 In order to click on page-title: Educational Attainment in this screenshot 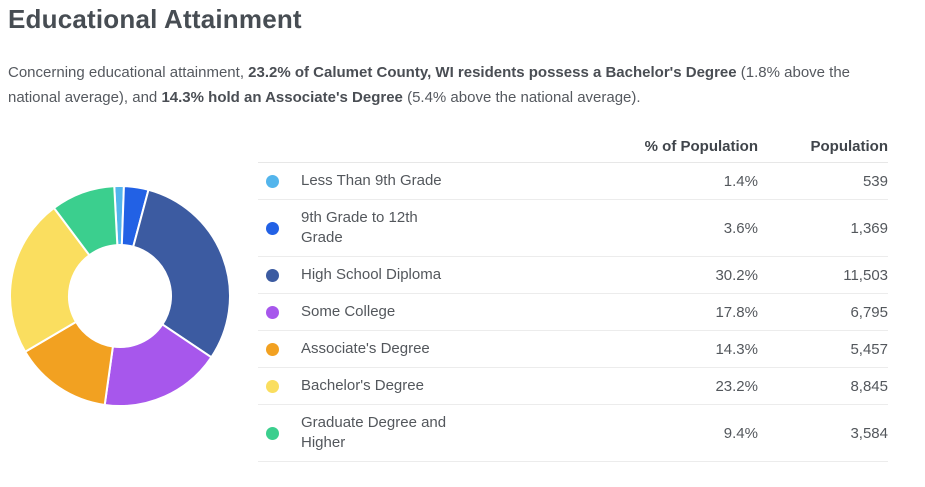, I will do `click(155, 19)`.